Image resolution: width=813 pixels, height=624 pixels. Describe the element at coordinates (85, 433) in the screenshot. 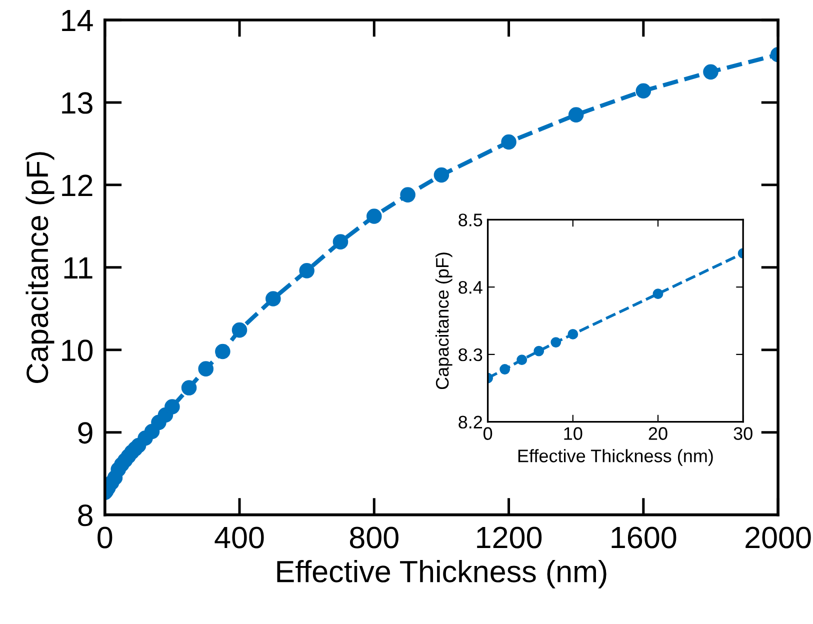

I see `y-tick-label: 9` at that location.